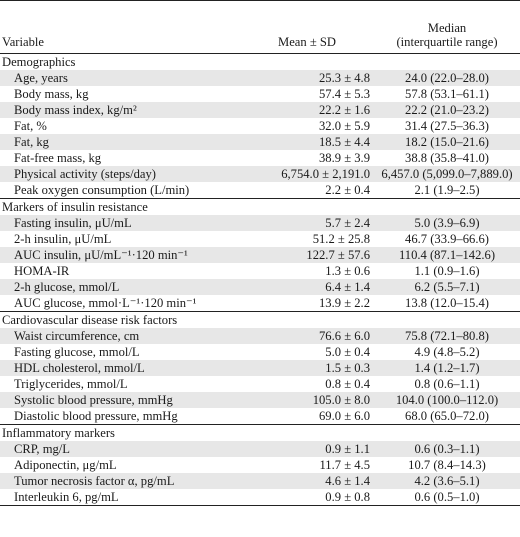  I want to click on row-median: 0.6 (0.5–1.0), so click(447, 497).